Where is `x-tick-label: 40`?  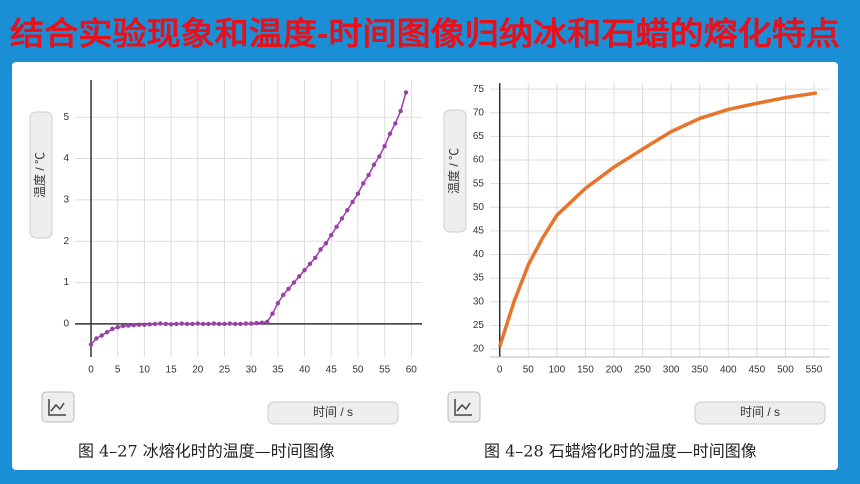
x-tick-label: 40 is located at coordinates (305, 370).